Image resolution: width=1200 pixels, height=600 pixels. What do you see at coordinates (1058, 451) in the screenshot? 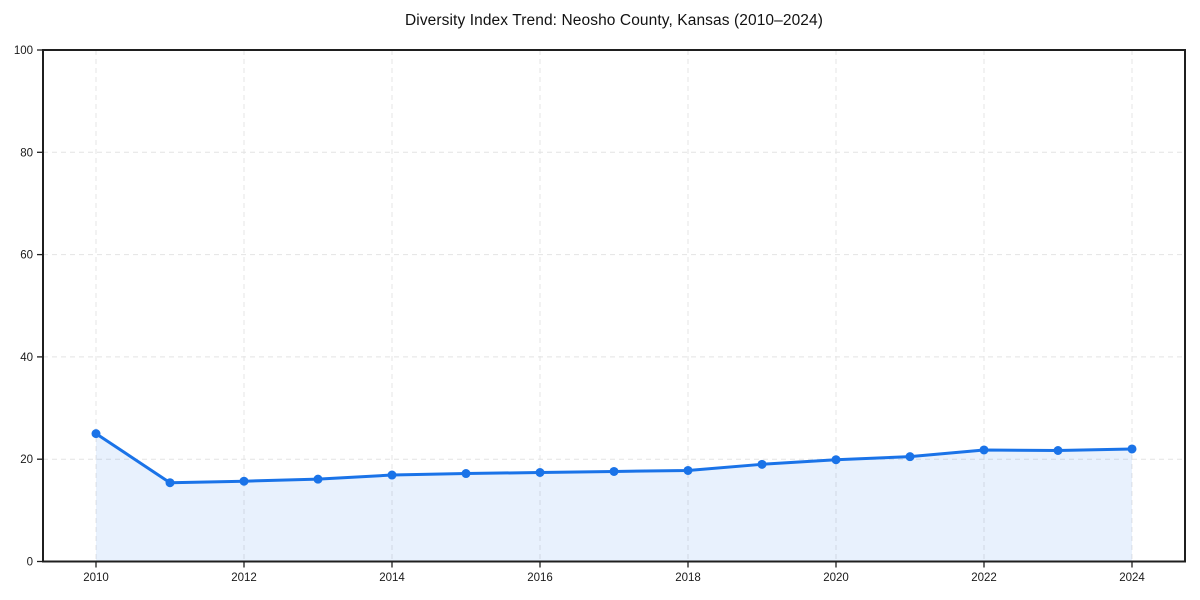
I see `data-point-2023` at bounding box center [1058, 451].